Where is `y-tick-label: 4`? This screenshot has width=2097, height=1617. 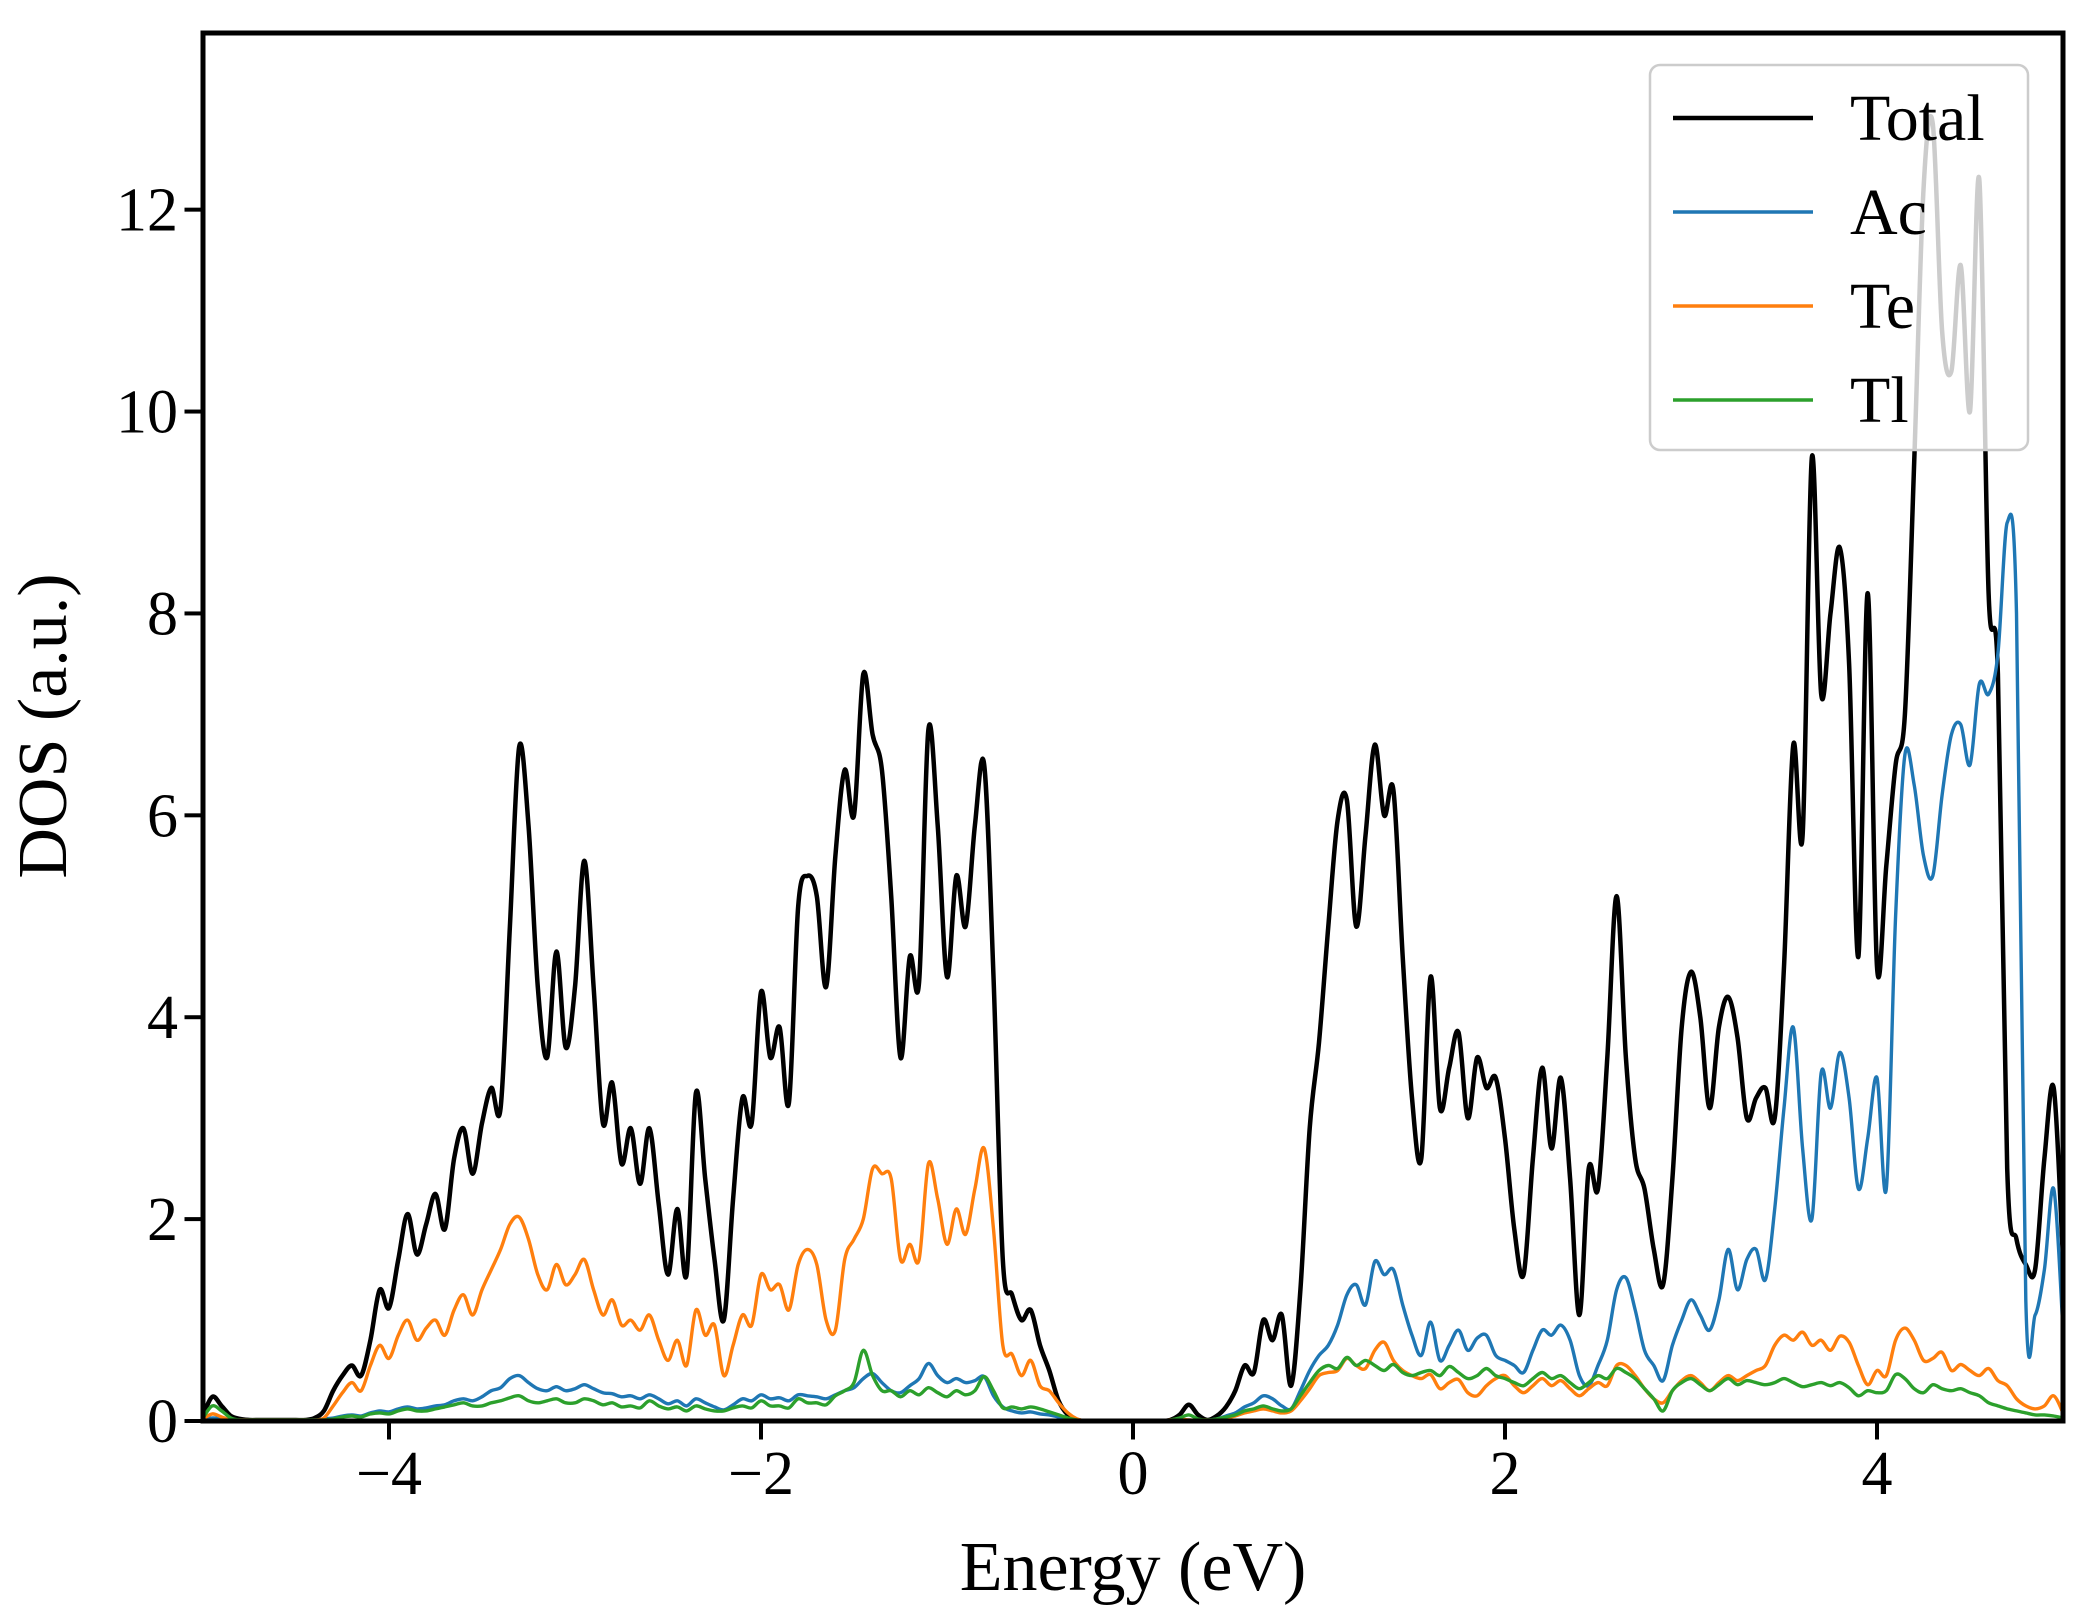 y-tick-label: 4 is located at coordinates (162, 1018).